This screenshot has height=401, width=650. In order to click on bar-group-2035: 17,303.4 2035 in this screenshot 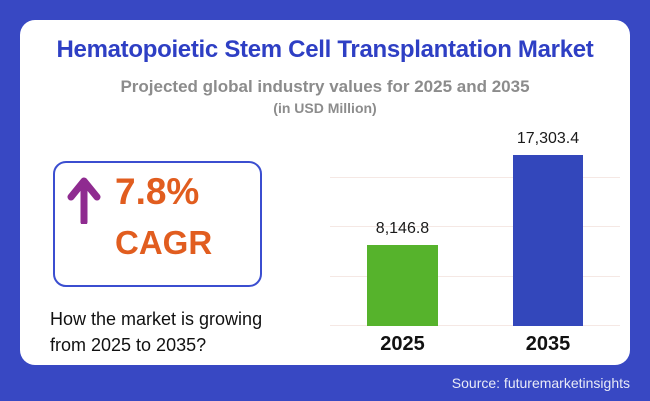, I will do `click(548, 242)`.